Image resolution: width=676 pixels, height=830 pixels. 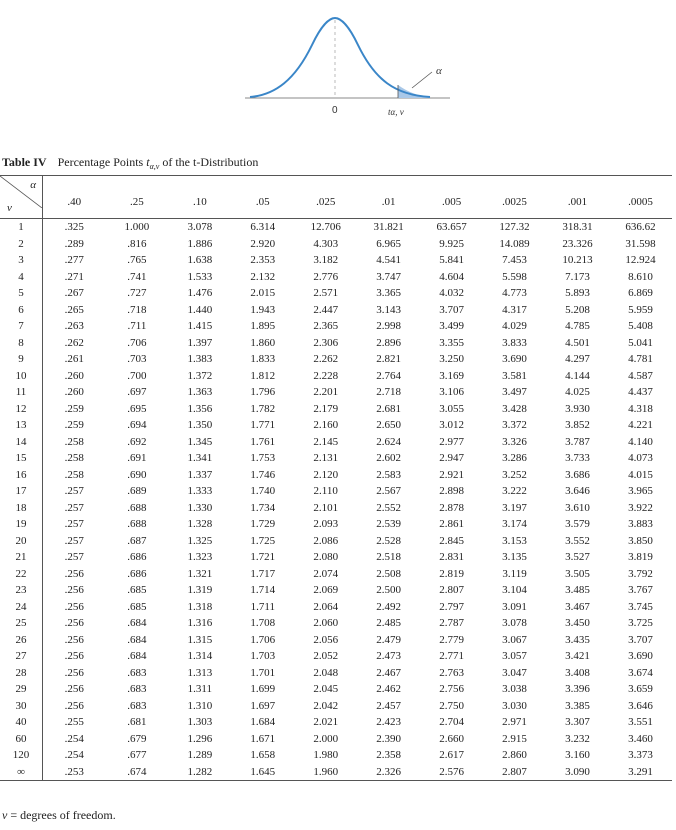 What do you see at coordinates (263, 326) in the screenshot?
I see `critical-value-cell: 1.895` at bounding box center [263, 326].